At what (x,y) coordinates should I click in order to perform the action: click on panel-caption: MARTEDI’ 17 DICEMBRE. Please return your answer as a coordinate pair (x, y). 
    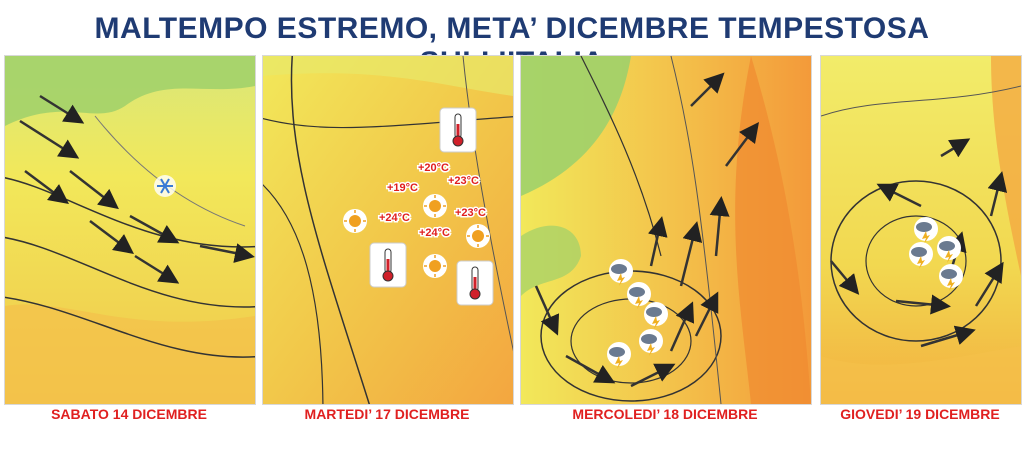
    Looking at the image, I should click on (387, 414).